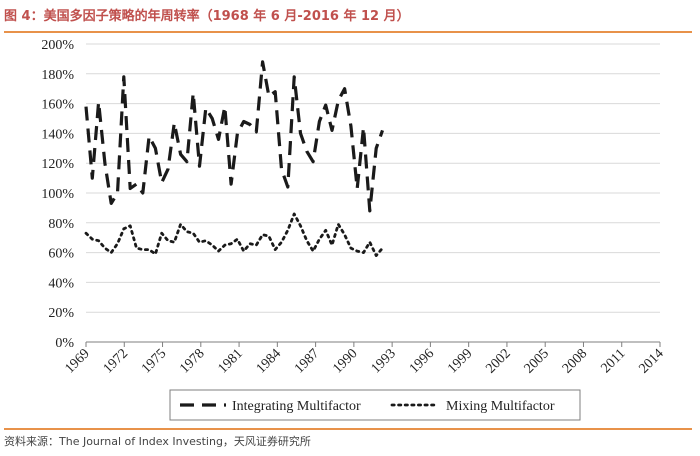 This screenshot has height=456, width=700. Describe the element at coordinates (537, 361) in the screenshot. I see `x-tick-label: 2005` at that location.